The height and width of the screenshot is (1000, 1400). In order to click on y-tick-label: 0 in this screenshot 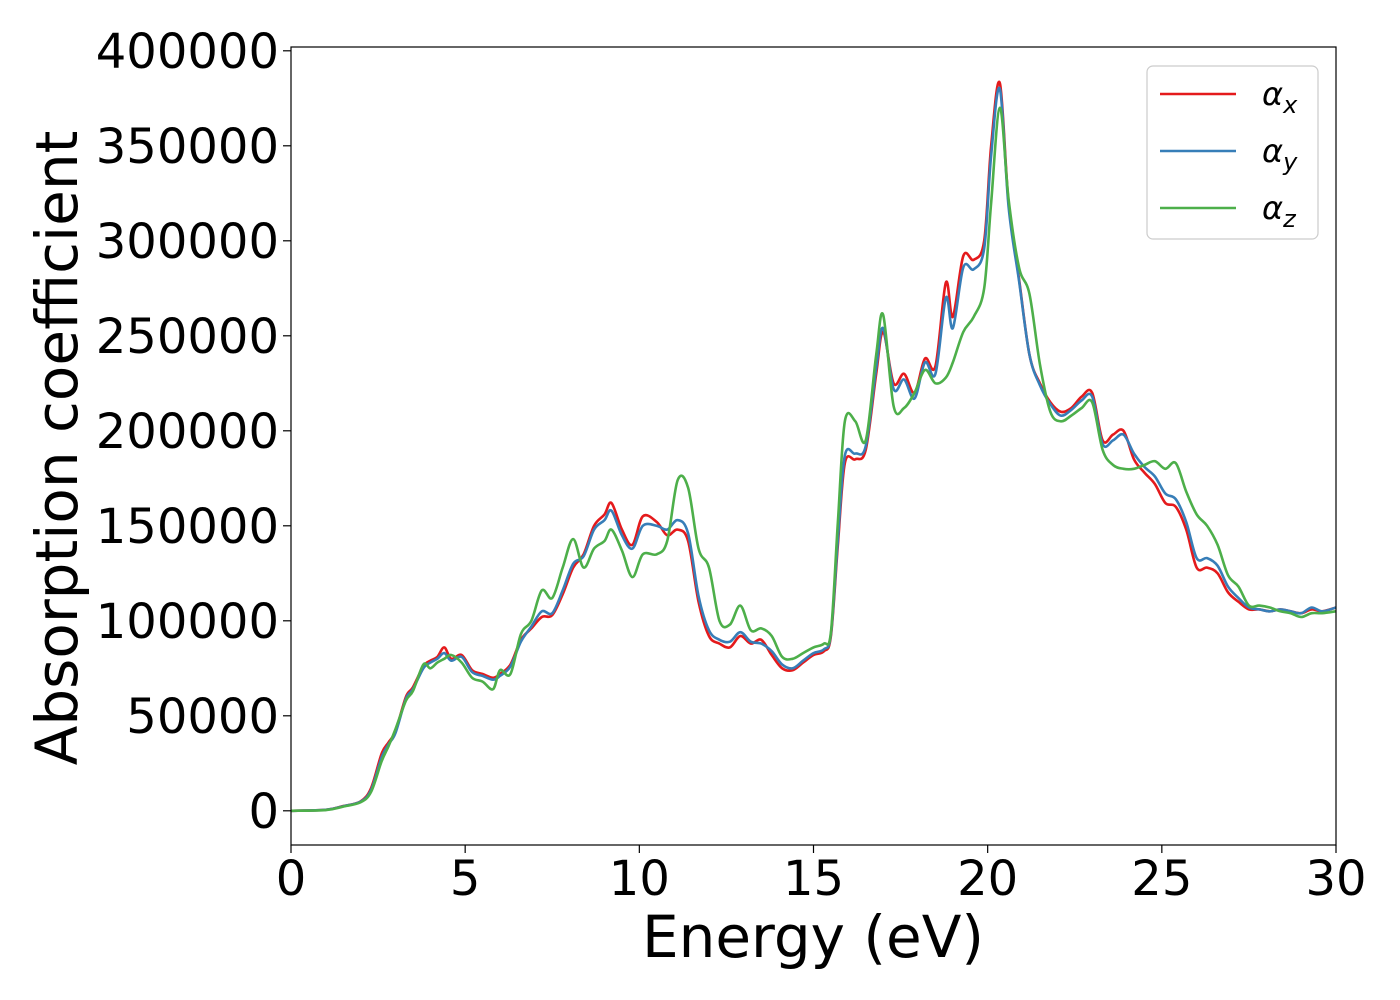, I will do `click(263, 812)`.